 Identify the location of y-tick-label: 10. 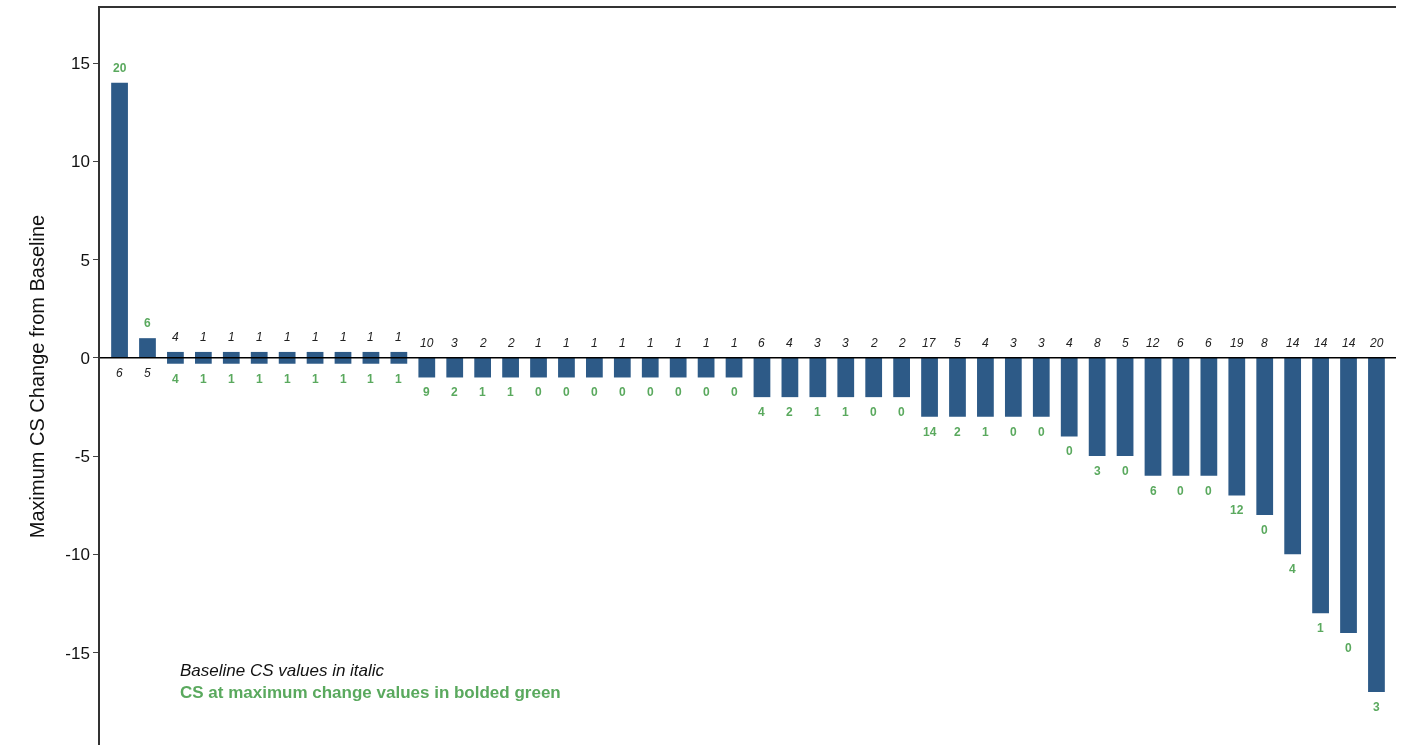
(80, 162).